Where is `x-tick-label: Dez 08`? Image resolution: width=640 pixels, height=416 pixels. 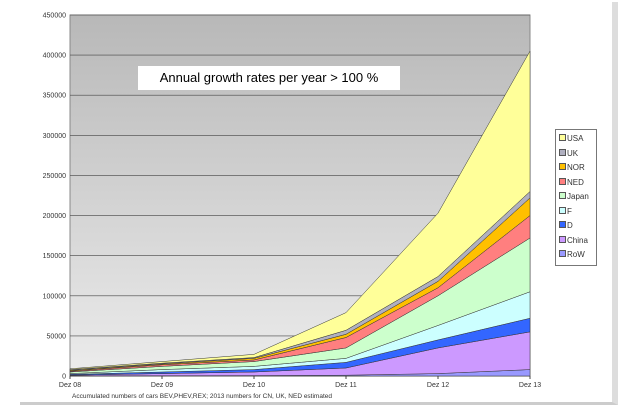
x-tick-label: Dez 08 is located at coordinates (70, 385).